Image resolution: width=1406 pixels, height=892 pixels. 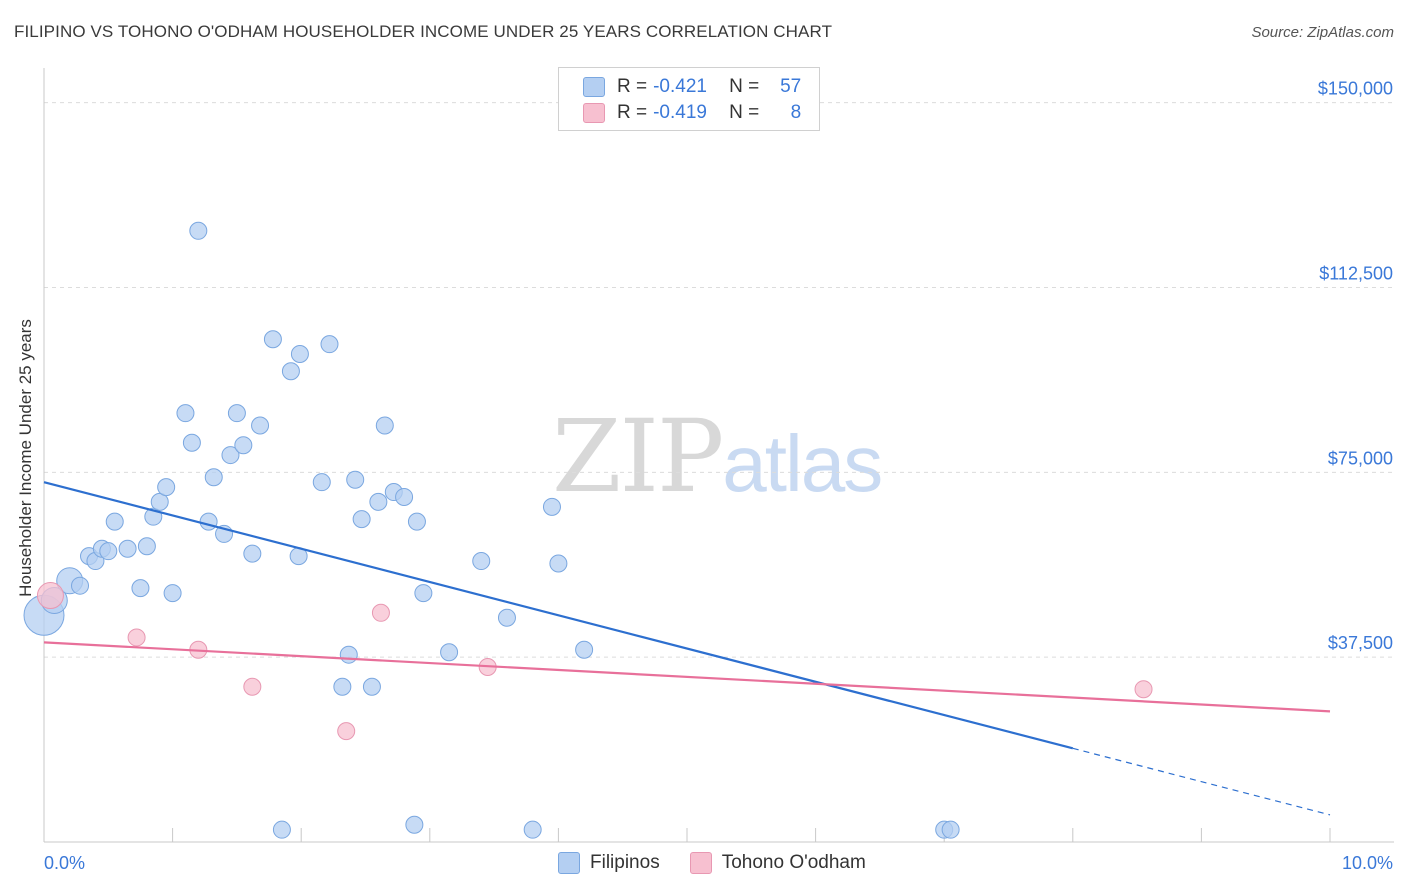 I want to click on legend-row-filipinos: R = -0.421 N = 57, so click(x=692, y=87).